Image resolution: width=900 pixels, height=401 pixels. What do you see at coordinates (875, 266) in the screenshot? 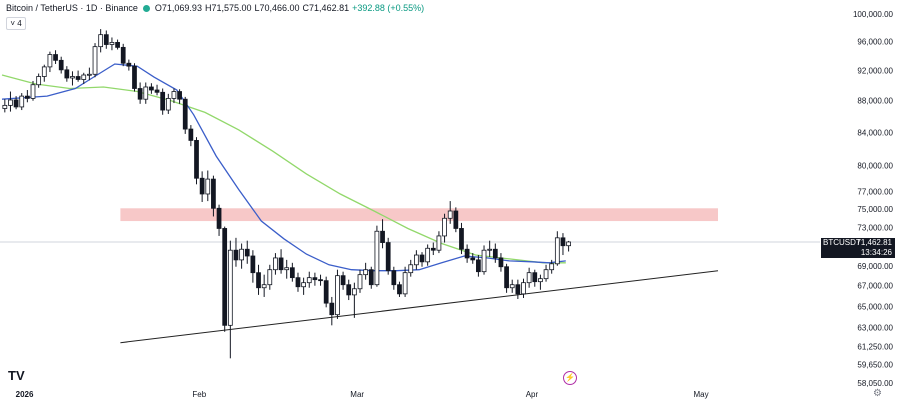
I see `y-tick-label: 69,000.00` at bounding box center [875, 266].